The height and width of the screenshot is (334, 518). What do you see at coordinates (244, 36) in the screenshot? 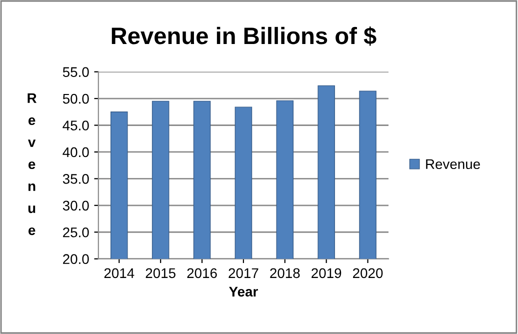
I see `chart-title: Revenue in Billions of $` at bounding box center [244, 36].